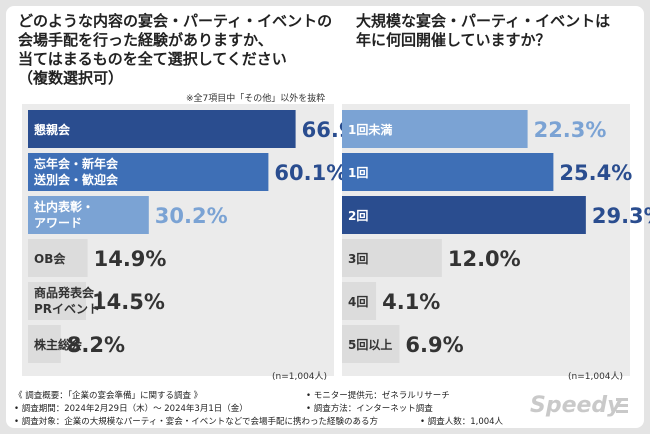 The width and height of the screenshot is (650, 434). Describe the element at coordinates (131, 409) in the screenshot. I see `footer-line: • 調査期間：2024年2月29日（木）～ 2024年3月1日（金）` at that location.